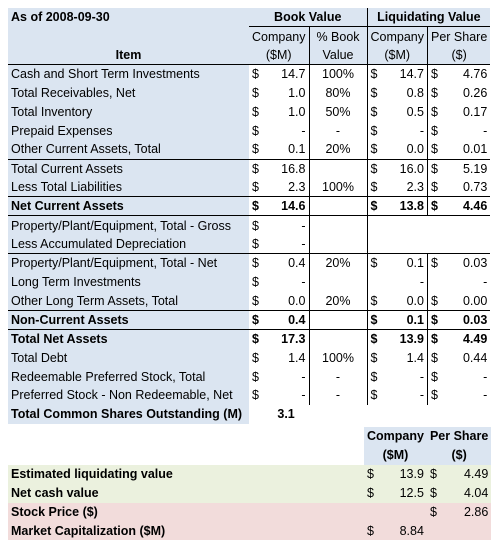 The image size is (500, 548). Describe the element at coordinates (128, 244) in the screenshot. I see `row-label: Less Accumulated Depreciation` at that location.